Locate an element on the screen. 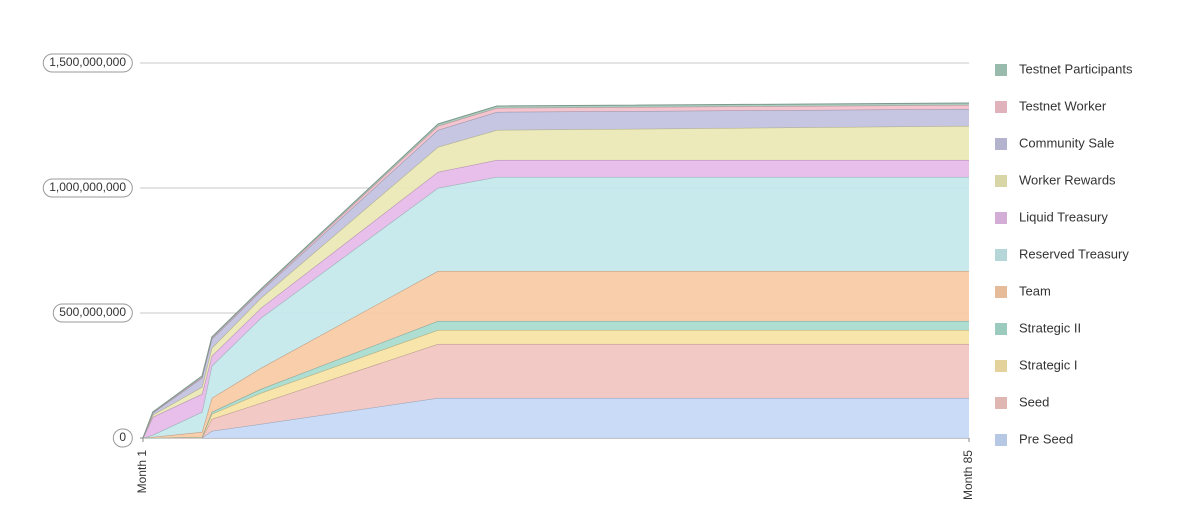 Image resolution: width=1183 pixels, height=528 pixels. y-tick-label: 0 is located at coordinates (122, 437).